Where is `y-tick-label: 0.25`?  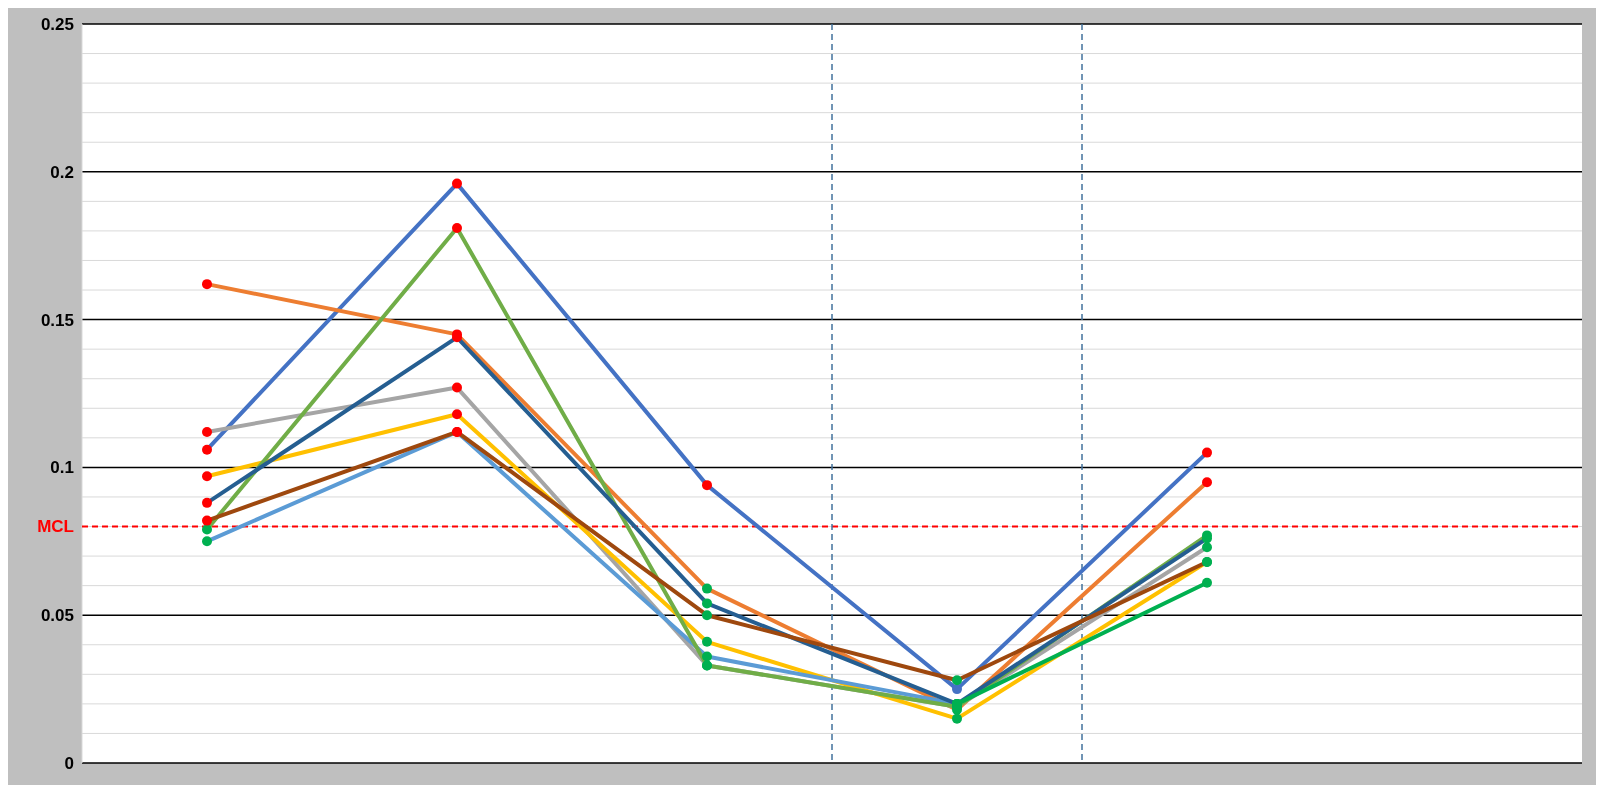
y-tick-label: 0.25 is located at coordinates (57, 24).